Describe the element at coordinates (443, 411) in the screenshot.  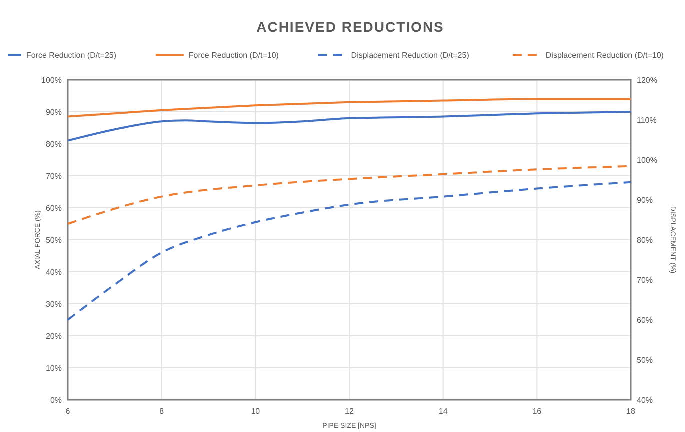
I see `x-tick-label: 14` at that location.